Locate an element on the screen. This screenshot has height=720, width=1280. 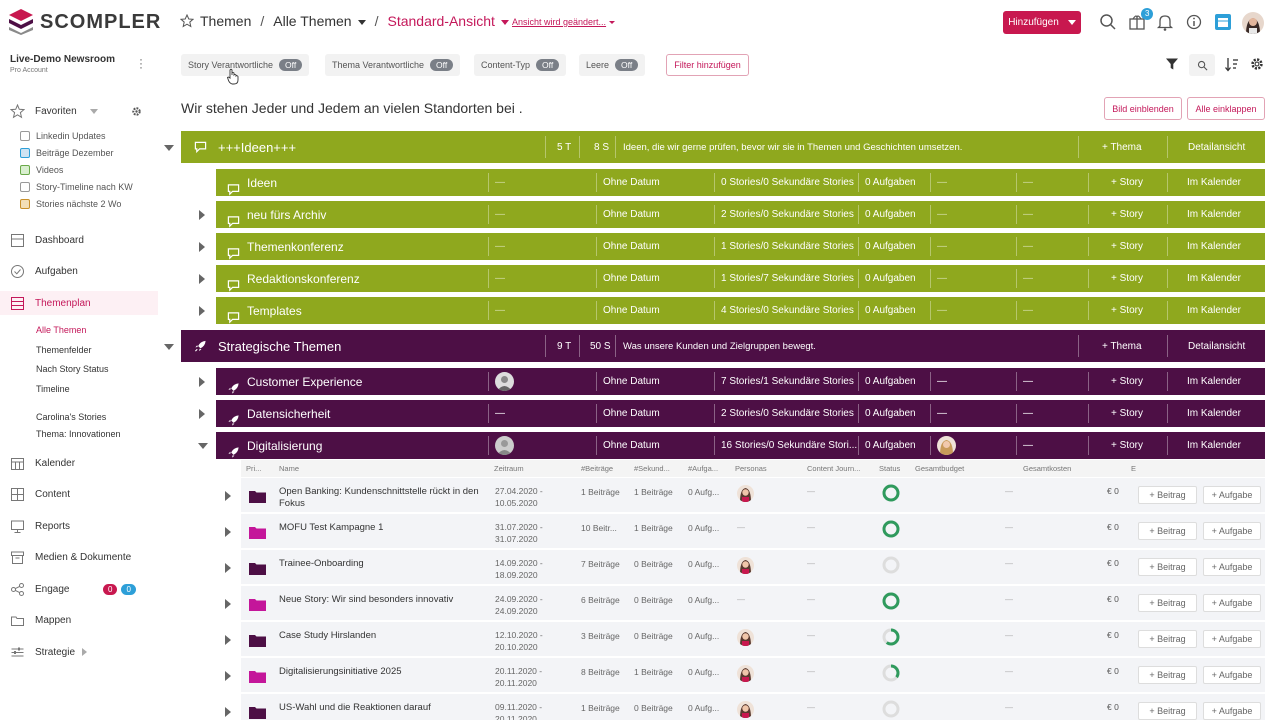
star-icon is located at coordinates (187, 21).